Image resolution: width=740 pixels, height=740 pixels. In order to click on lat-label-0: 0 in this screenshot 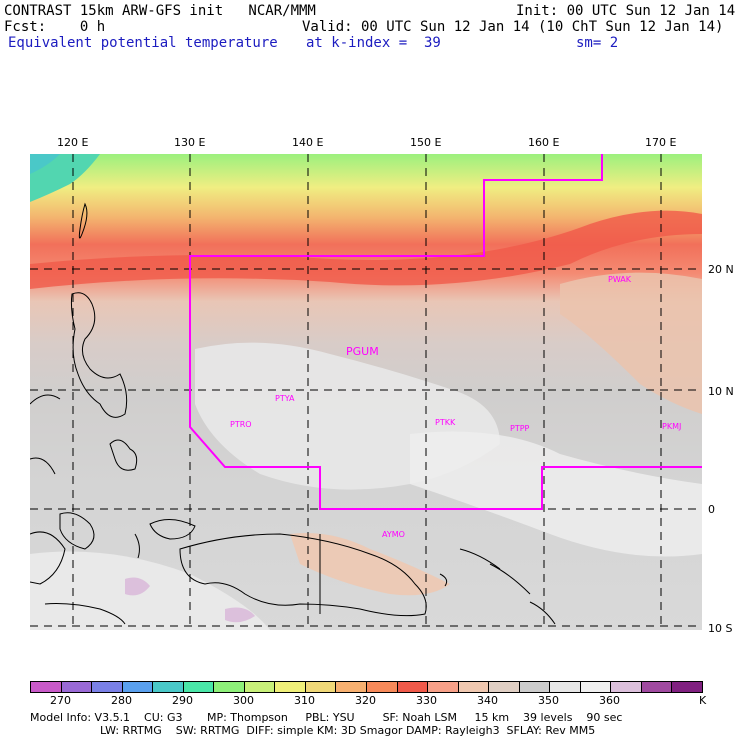, I will do `click(711, 509)`.